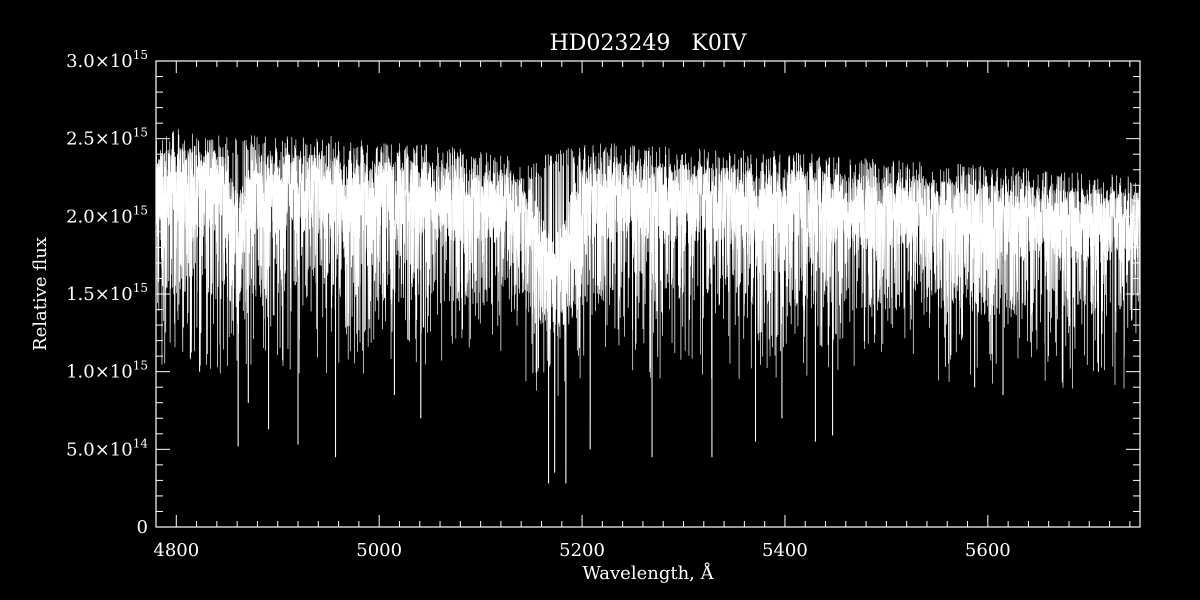 This screenshot has height=600, width=1200. What do you see at coordinates (649, 43) in the screenshot?
I see `chart-title: HD023249 K0IV` at bounding box center [649, 43].